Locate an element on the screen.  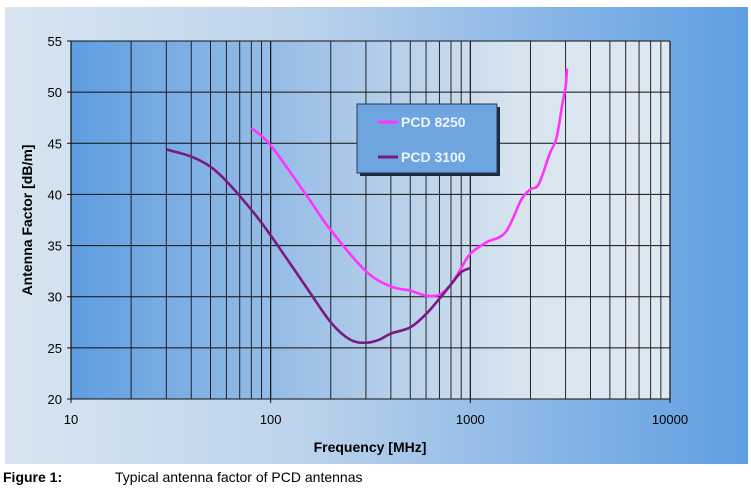
y-tick-label: 35 is located at coordinates (55, 246).